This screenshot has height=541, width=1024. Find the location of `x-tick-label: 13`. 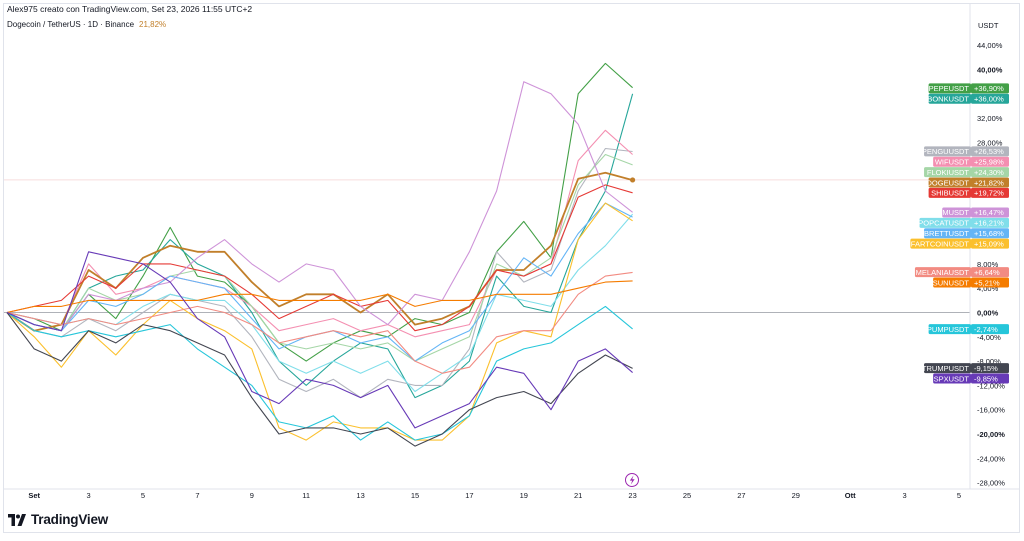

x-tick-label: 13 is located at coordinates (360, 495).